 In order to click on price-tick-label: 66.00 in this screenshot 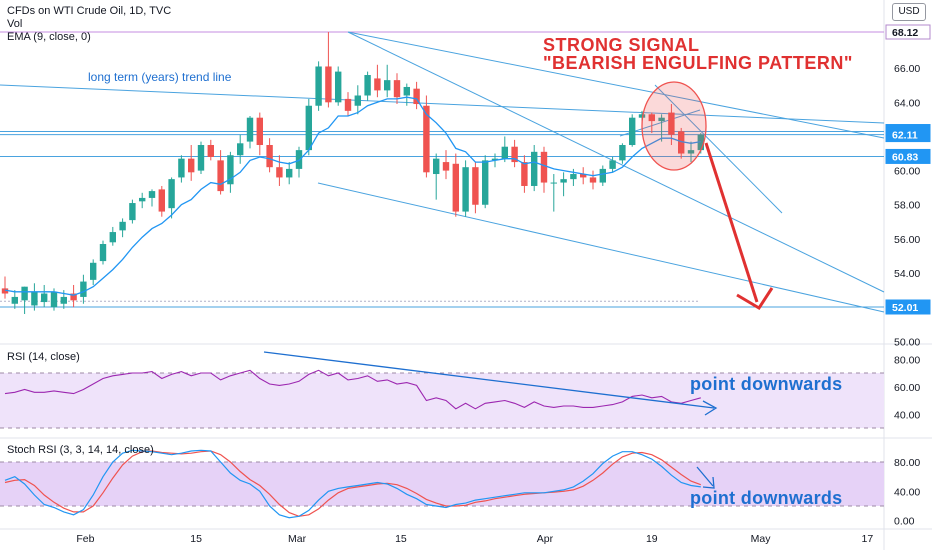, I will do `click(907, 69)`.